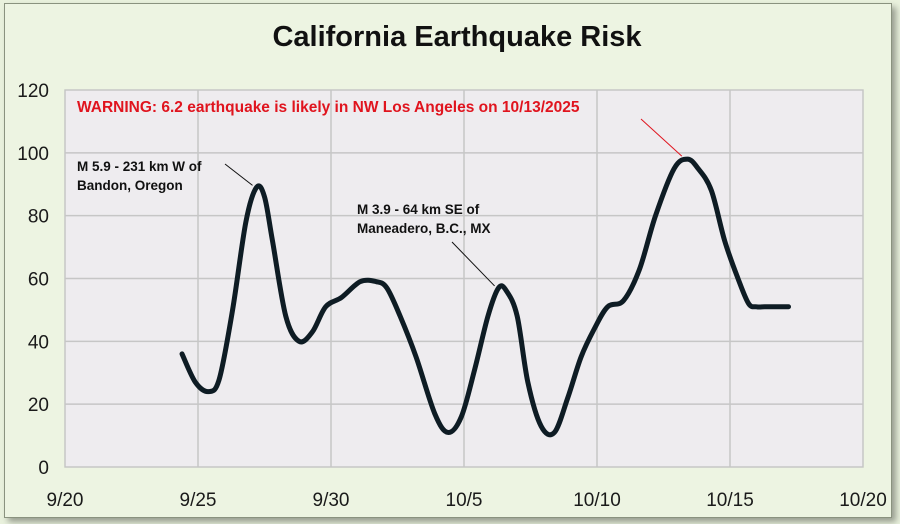  What do you see at coordinates (457, 37) in the screenshot?
I see `chart-title: California Earthquake Risk` at bounding box center [457, 37].